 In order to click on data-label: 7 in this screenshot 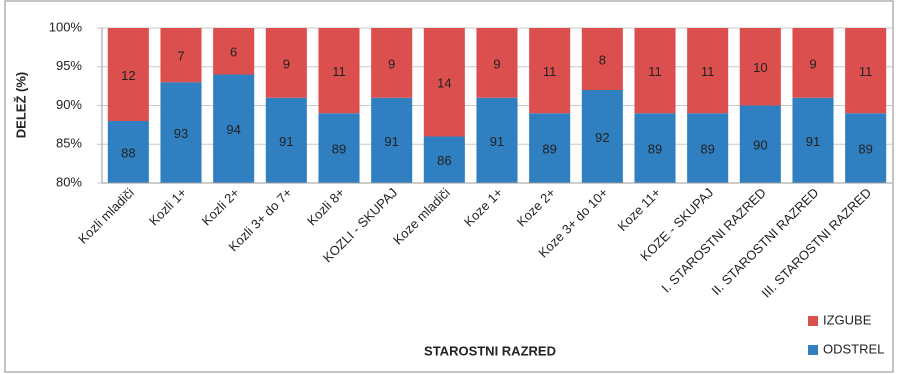, I will do `click(180, 56)`.